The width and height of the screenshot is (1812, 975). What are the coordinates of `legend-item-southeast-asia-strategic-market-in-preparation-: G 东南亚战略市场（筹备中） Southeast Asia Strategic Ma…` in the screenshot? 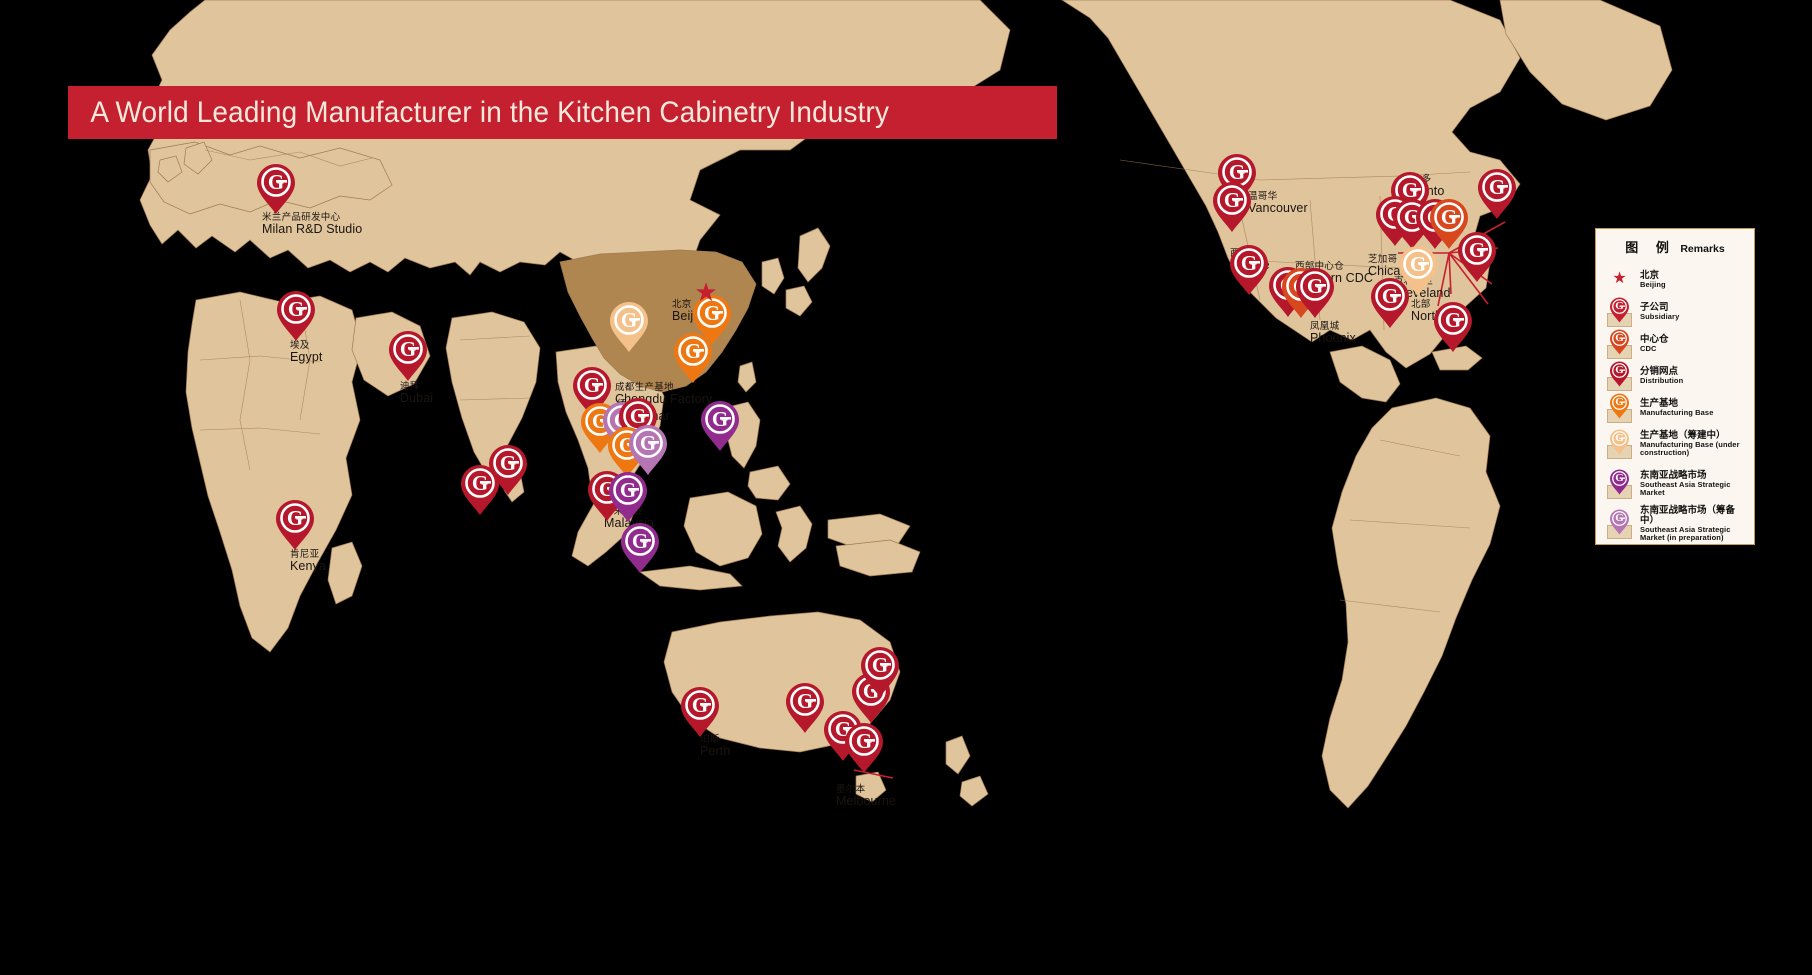 It's located at (1675, 524).